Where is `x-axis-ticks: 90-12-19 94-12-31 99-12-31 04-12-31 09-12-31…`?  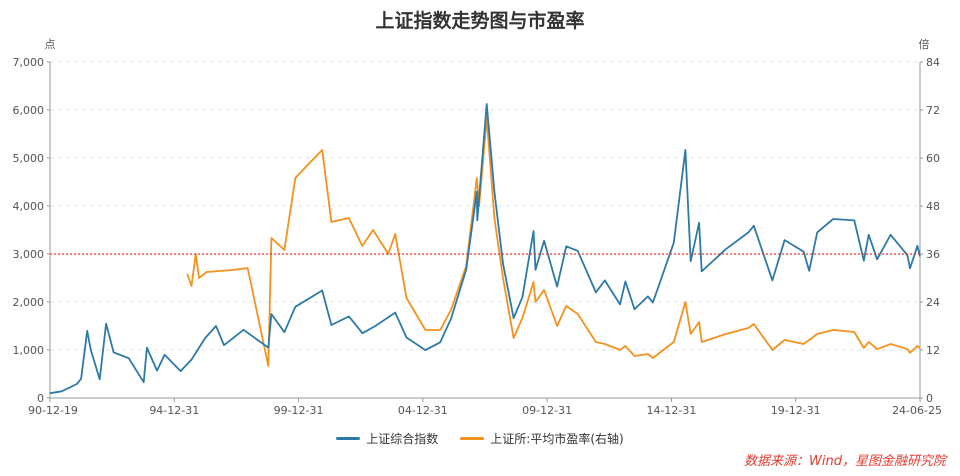
x-axis-ticks: 90-12-19 94-12-31 99-12-31 04-12-31 09-12-31… is located at coordinates (485, 407).